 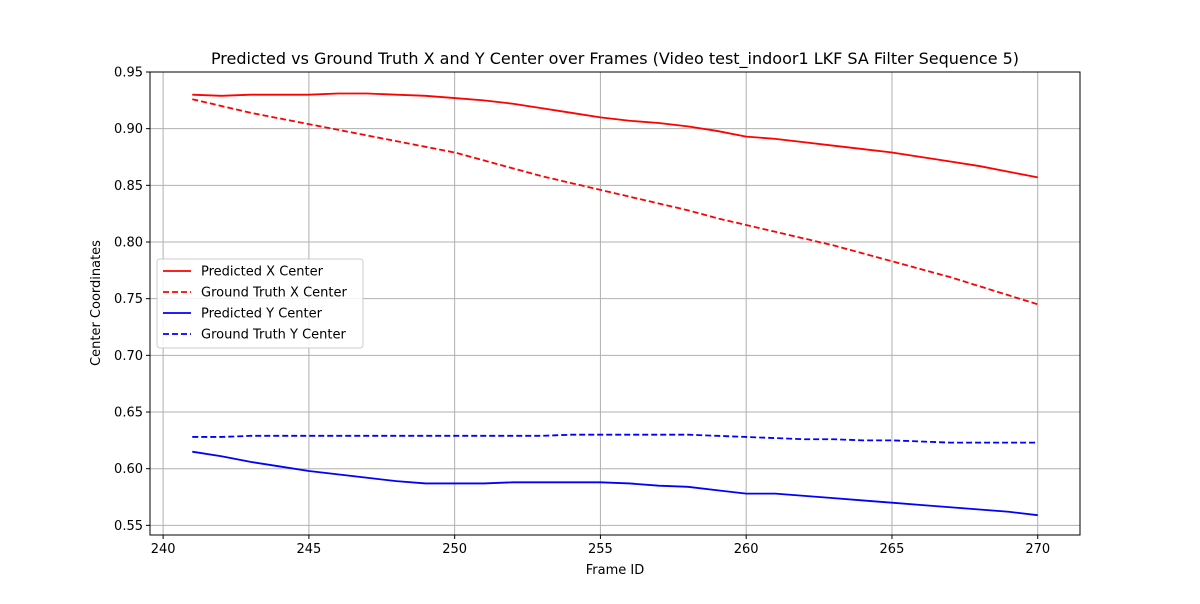 I want to click on x-tick-label: 255, so click(x=600, y=549).